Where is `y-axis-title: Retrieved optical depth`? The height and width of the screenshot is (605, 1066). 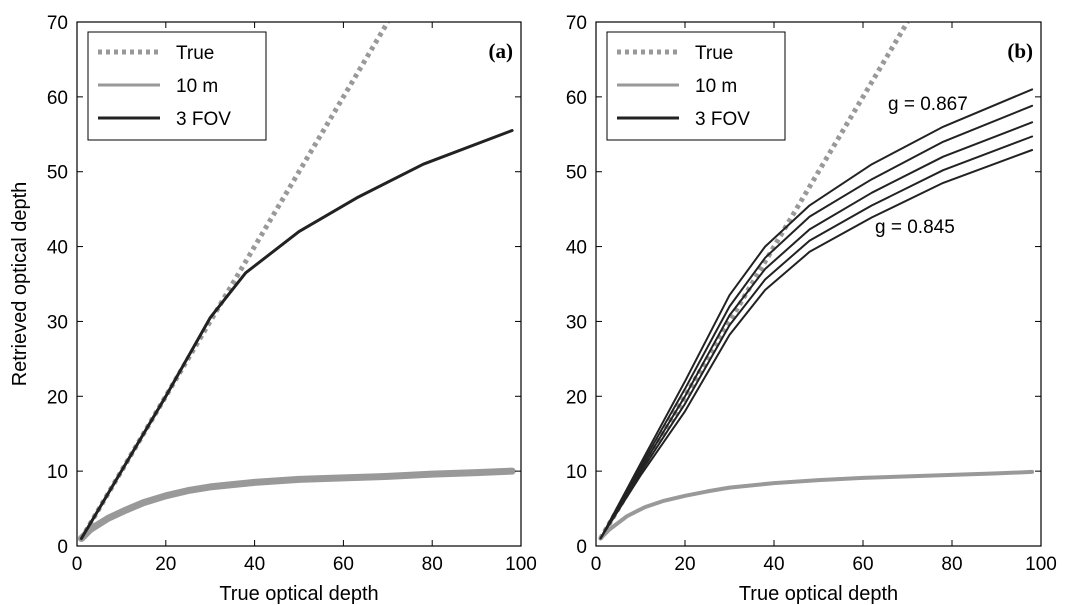
y-axis-title: Retrieved optical depth is located at coordinates (20, 284).